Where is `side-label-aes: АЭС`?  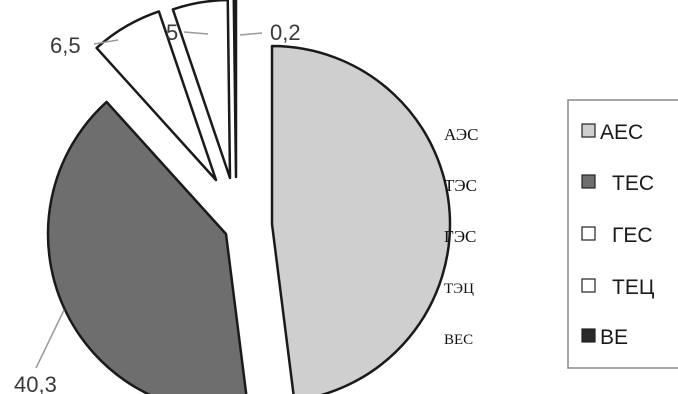 side-label-aes: АЭС is located at coordinates (461, 134).